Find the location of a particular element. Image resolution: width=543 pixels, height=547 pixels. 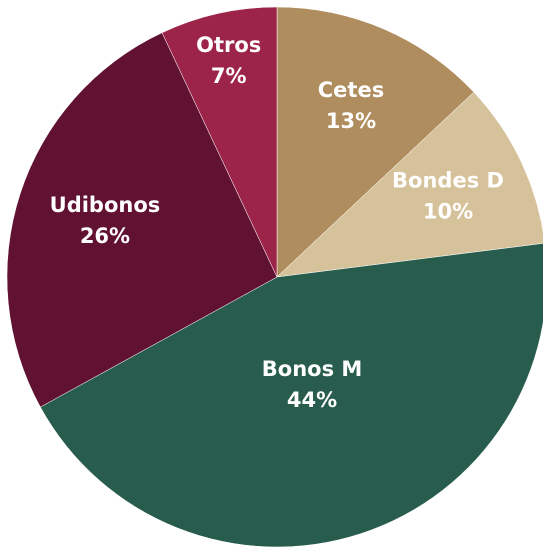

slice-value-label: 26% is located at coordinates (105, 236).